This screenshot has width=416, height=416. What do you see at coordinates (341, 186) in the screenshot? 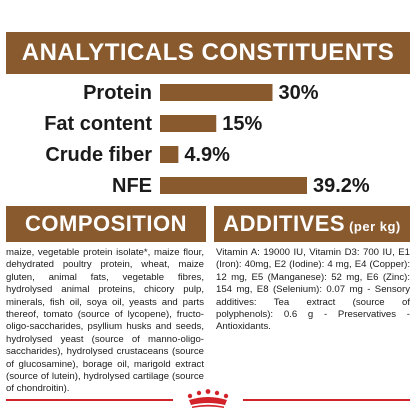
I see `bar-value-label: 39.2%` at bounding box center [341, 186].